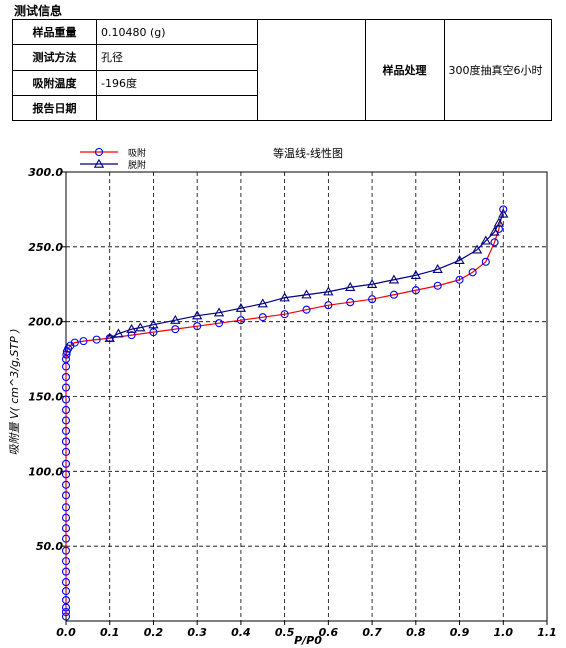 The height and width of the screenshot is (648, 566). Describe the element at coordinates (329, 632) in the screenshot. I see `x-tick-label: 0.6` at that location.